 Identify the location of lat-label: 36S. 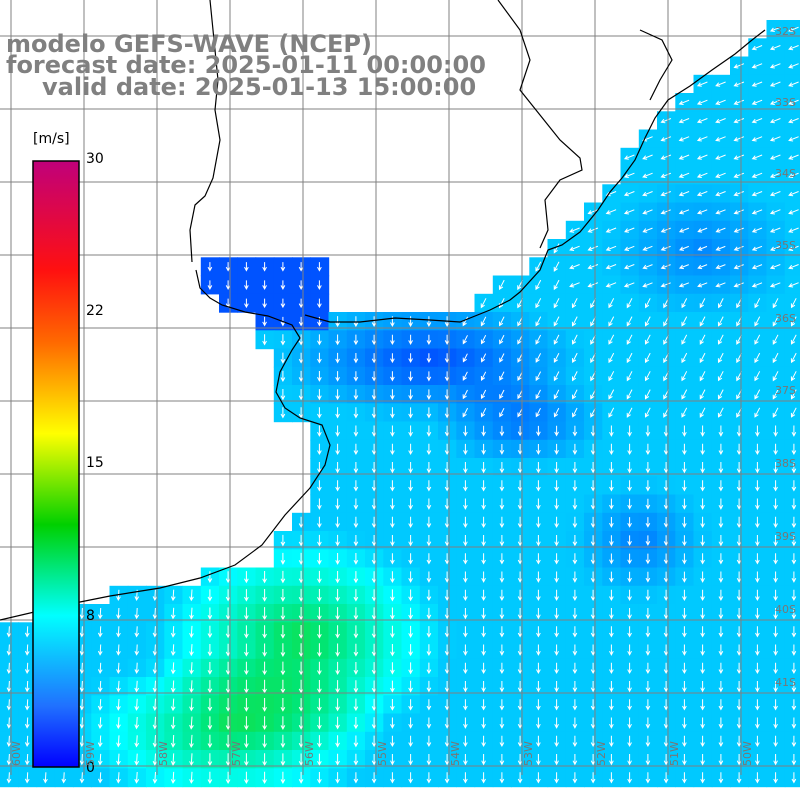
(785, 318).